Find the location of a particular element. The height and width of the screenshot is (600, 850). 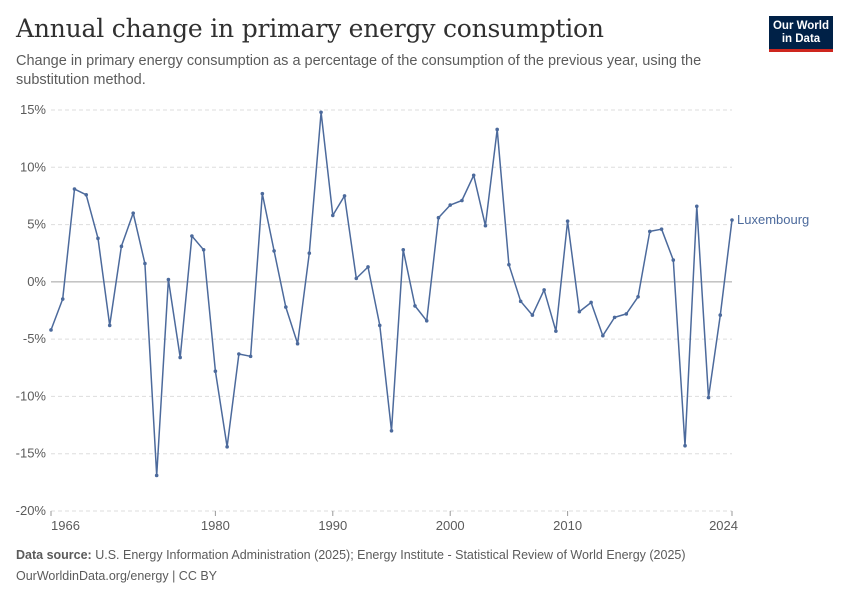

source-label: Data source: is located at coordinates (54, 555).